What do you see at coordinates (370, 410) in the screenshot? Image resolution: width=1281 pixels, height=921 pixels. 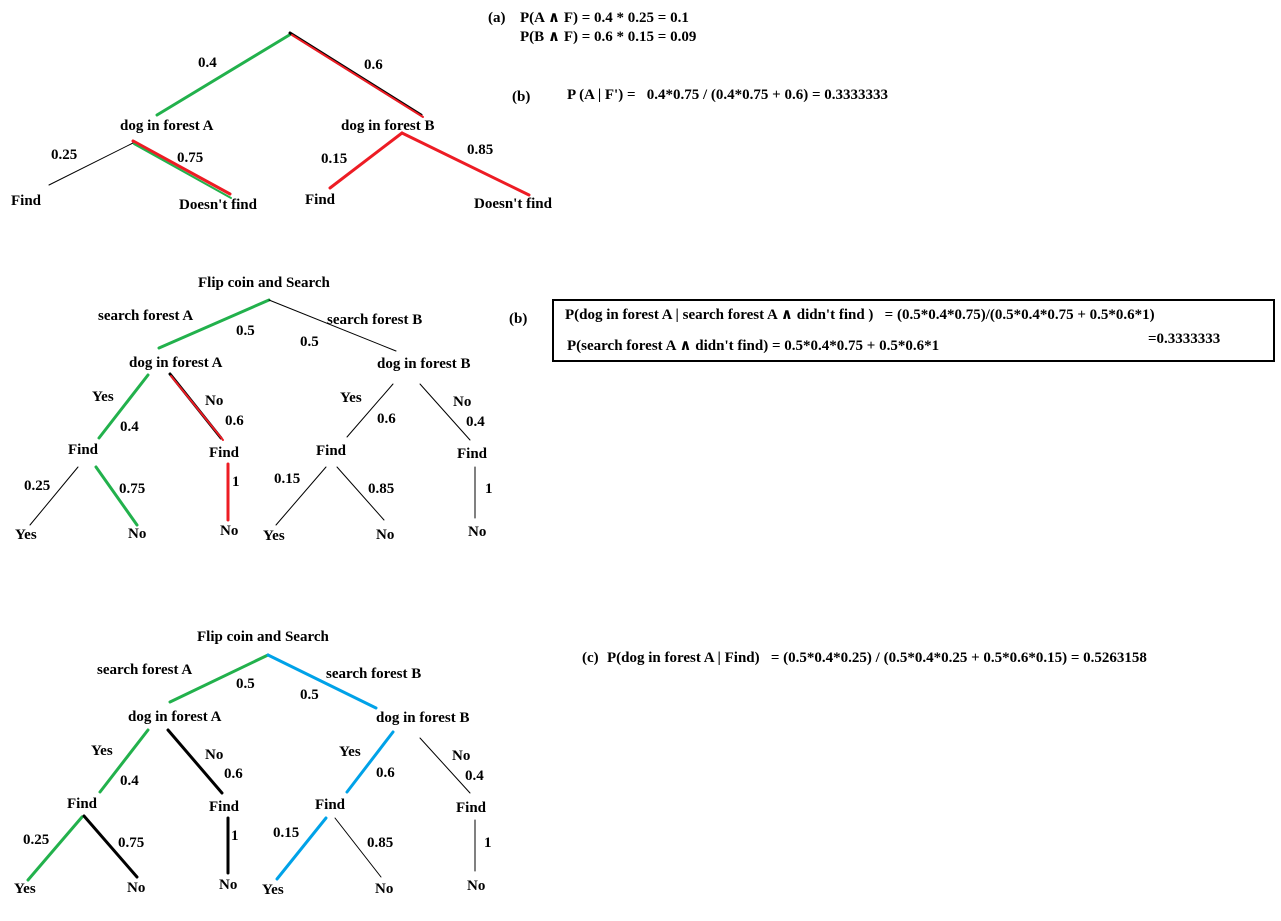 I see `t2-edge-b-yes` at bounding box center [370, 410].